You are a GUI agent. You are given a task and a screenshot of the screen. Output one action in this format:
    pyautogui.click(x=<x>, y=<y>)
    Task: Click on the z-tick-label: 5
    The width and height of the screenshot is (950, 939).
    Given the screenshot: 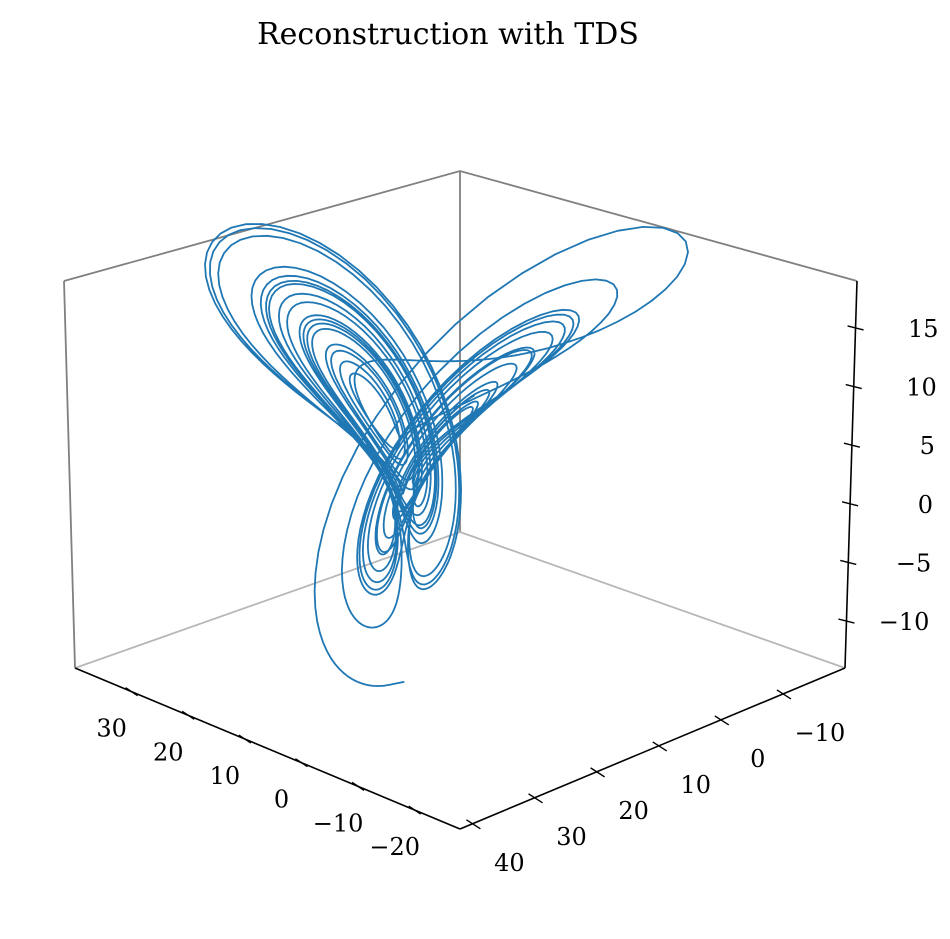 What is the action you would take?
    pyautogui.click(x=927, y=446)
    